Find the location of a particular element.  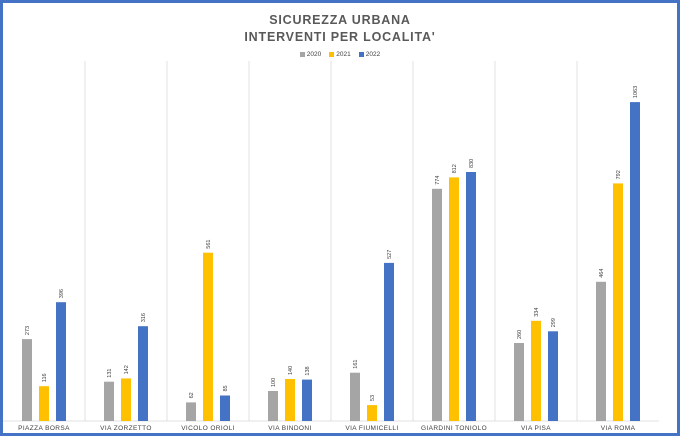

category-label-giardini-toniolo: GIARDINI TONIOLO is located at coordinates (454, 428).